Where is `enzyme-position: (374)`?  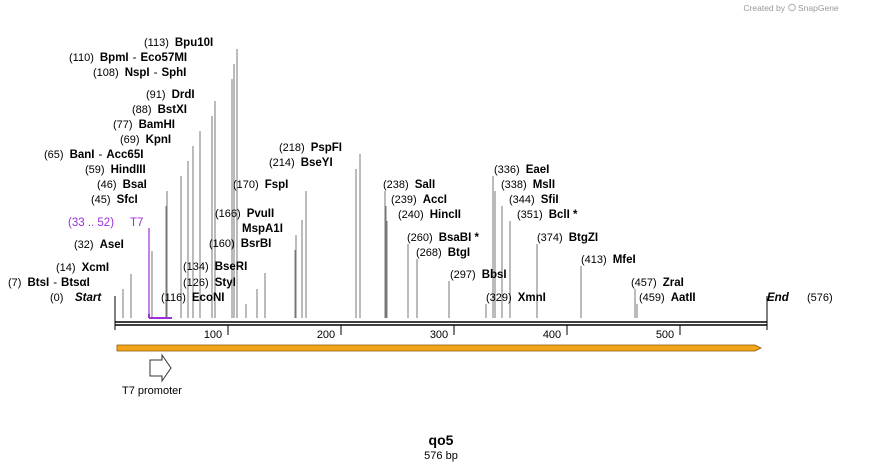
enzyme-position: (374) is located at coordinates (550, 238).